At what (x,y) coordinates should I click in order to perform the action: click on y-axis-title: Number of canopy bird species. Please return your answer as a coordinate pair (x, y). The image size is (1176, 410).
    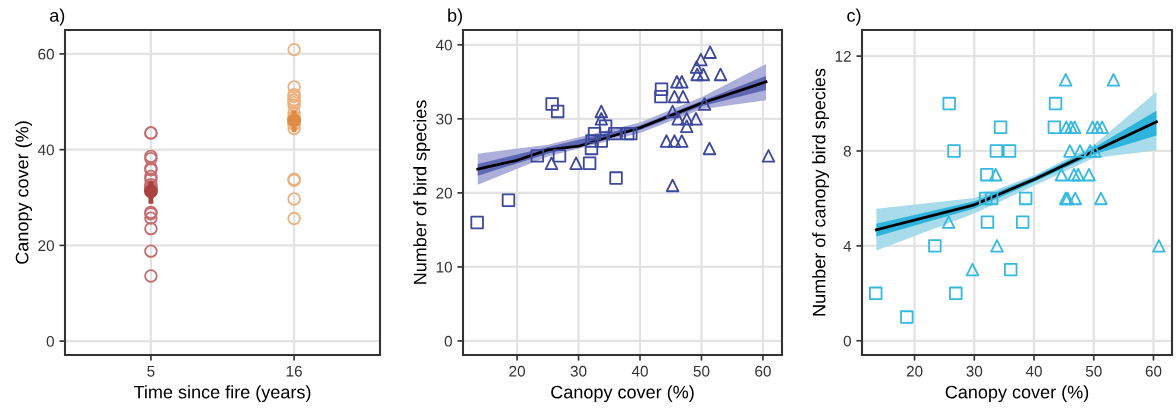
    Looking at the image, I should click on (821, 192).